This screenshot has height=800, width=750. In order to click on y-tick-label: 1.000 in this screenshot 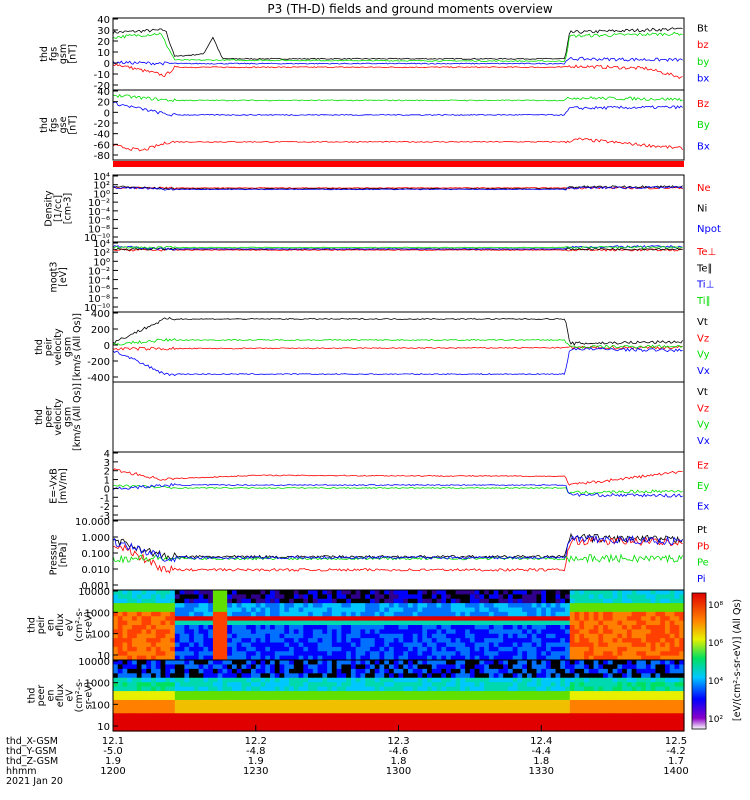, I will do `click(95, 538)`.